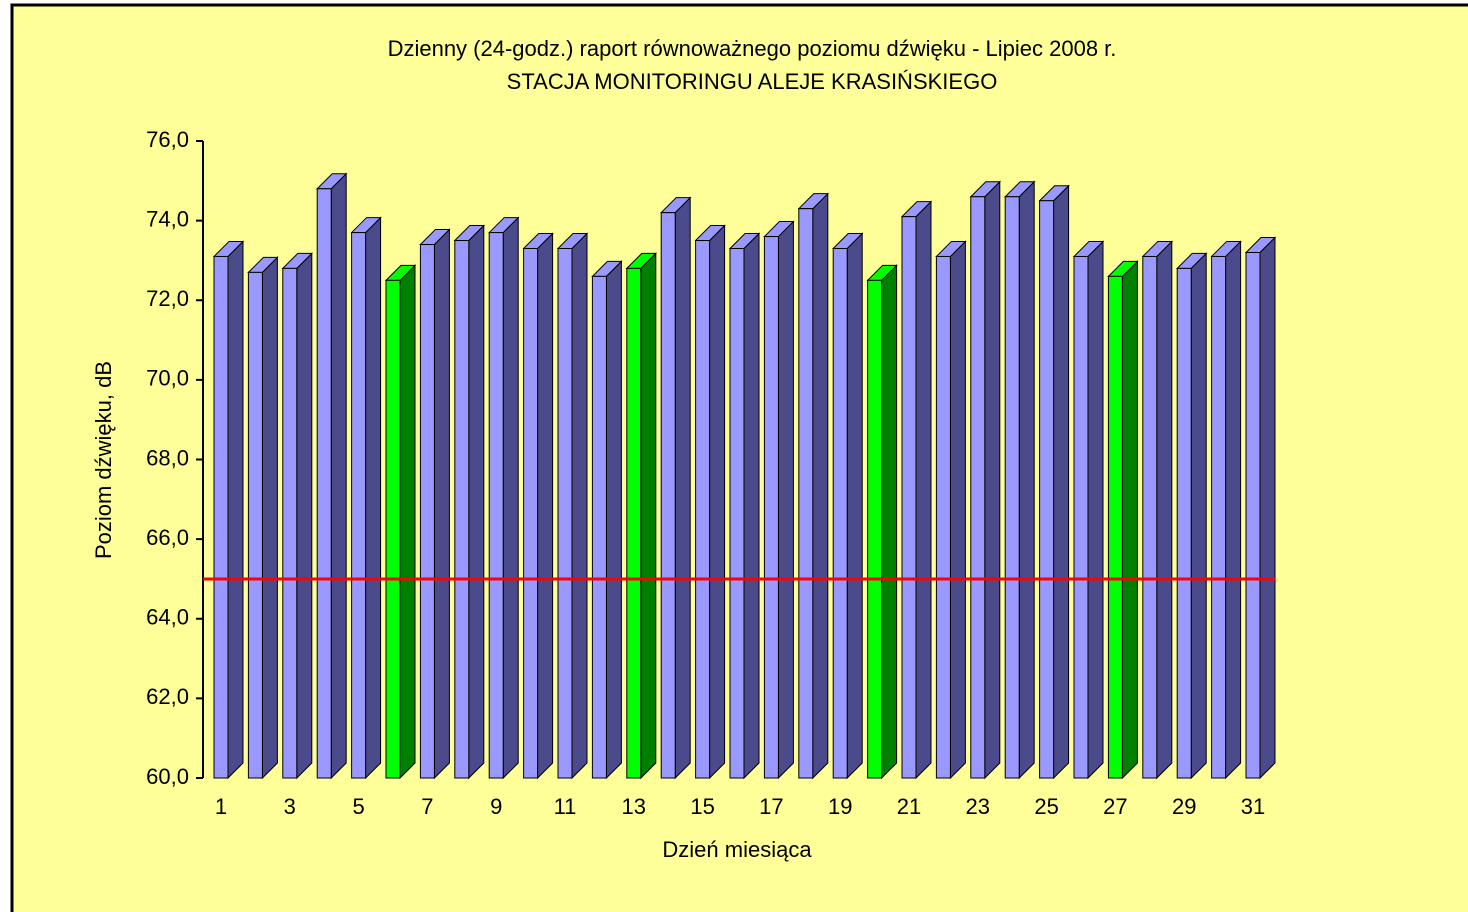 The height and width of the screenshot is (912, 1468). I want to click on x-tick-label: 15, so click(702, 806).